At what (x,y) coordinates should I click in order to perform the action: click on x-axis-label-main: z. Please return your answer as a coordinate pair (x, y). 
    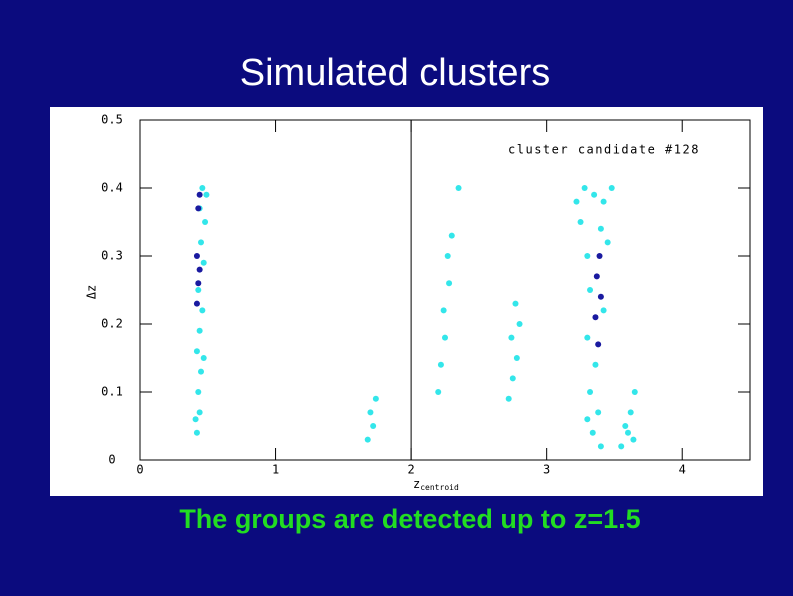
    Looking at the image, I should click on (416, 484).